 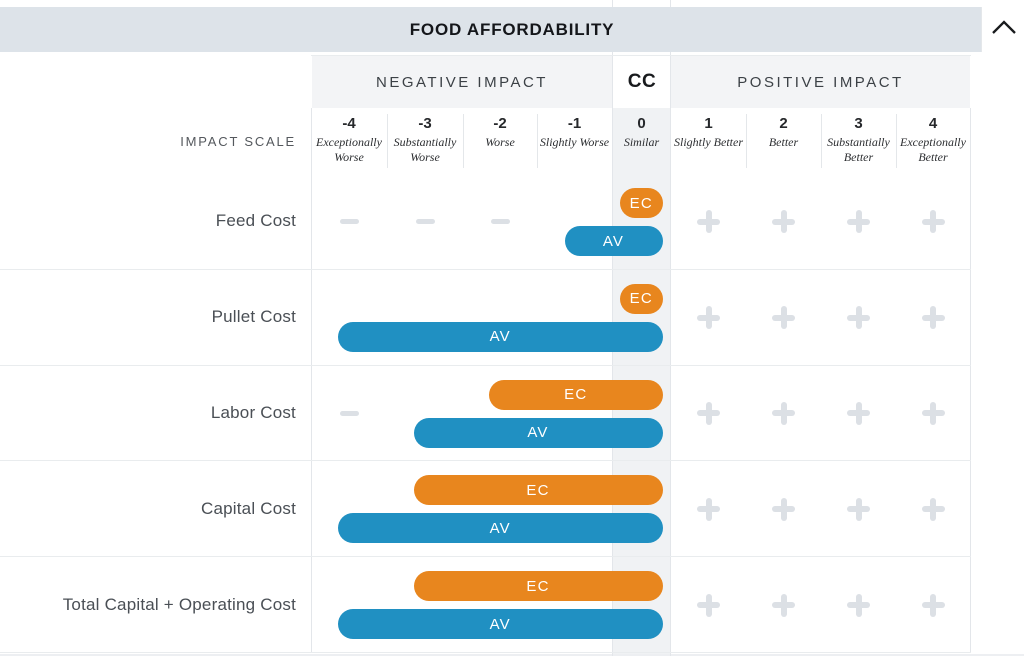 I want to click on scale-cell: -1 Slightly Worse, so click(x=574, y=141).